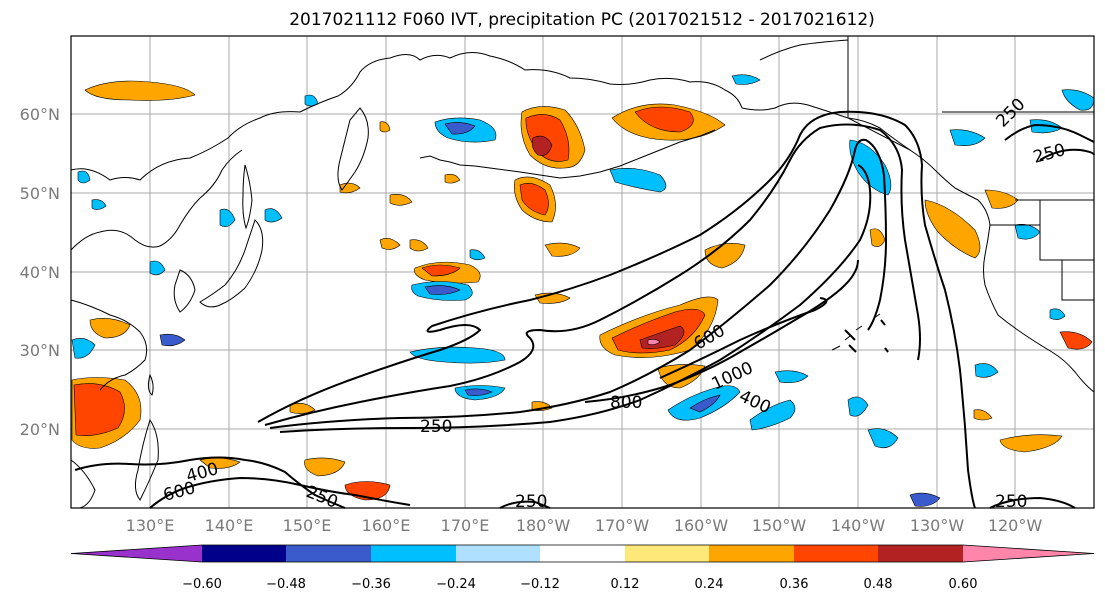  What do you see at coordinates (625, 584) in the screenshot?
I see `colorbar-tick-label: 0.12` at bounding box center [625, 584].